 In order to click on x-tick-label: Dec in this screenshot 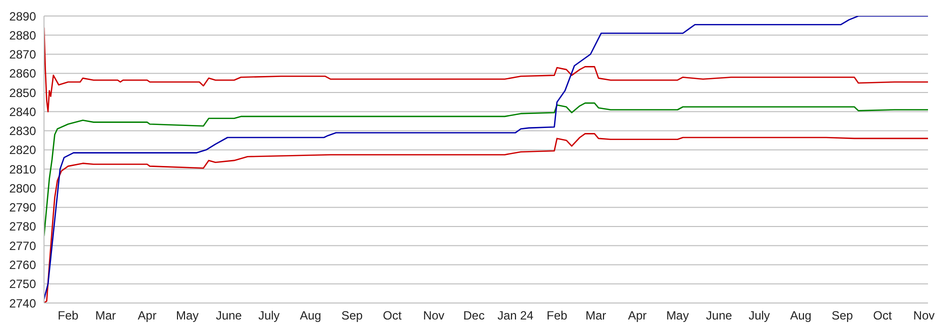, I will do `click(474, 315)`.